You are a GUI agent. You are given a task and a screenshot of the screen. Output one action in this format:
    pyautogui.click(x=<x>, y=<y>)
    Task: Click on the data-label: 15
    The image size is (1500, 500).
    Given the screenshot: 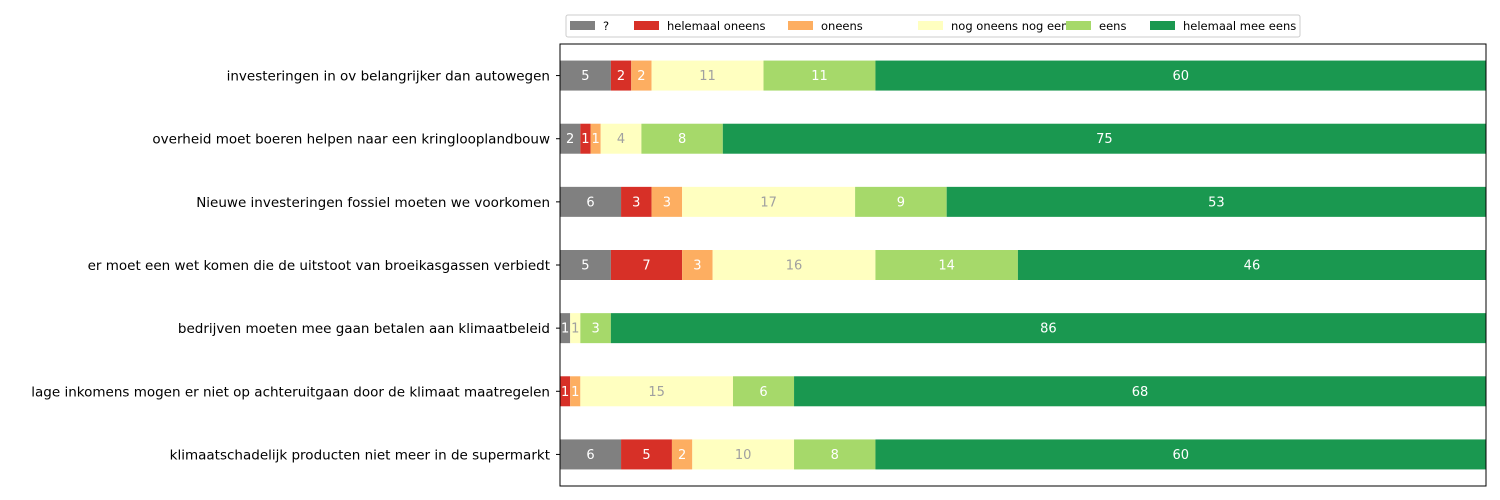 What is the action you would take?
    pyautogui.click(x=656, y=392)
    